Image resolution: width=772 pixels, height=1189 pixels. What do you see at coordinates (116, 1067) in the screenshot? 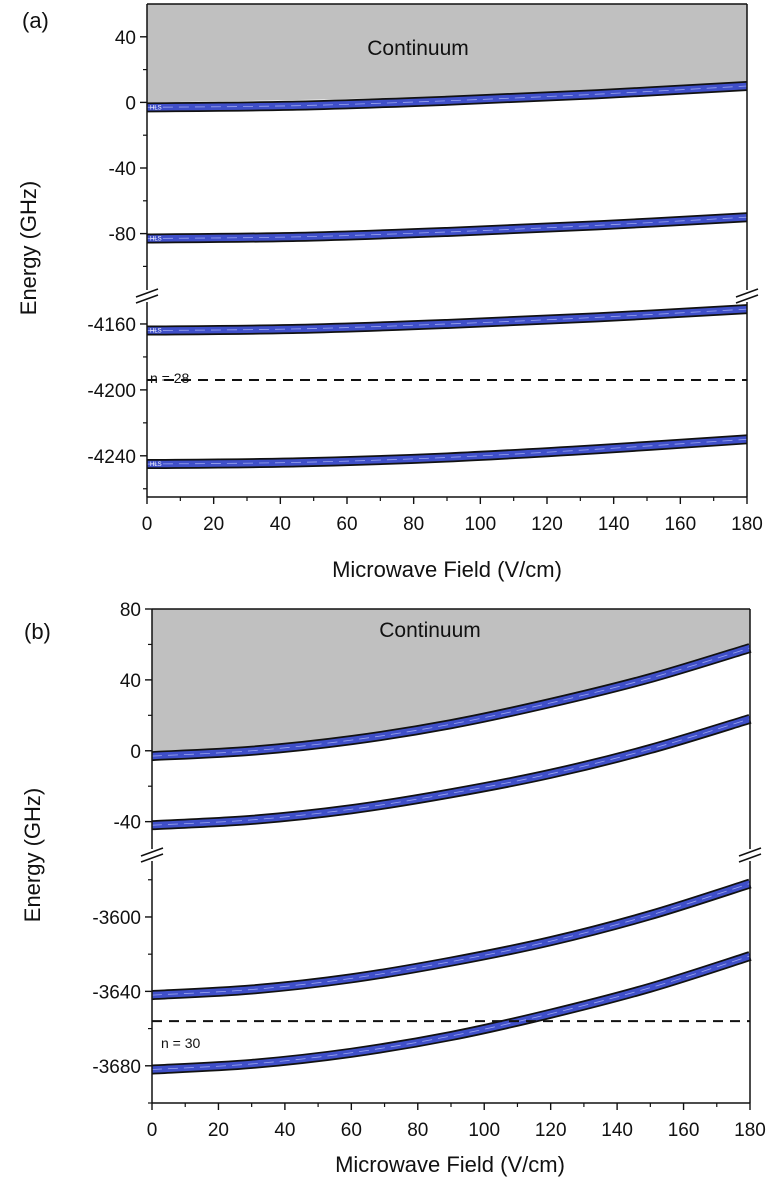
I see `y-tick-label--3680: -3680` at bounding box center [116, 1067].